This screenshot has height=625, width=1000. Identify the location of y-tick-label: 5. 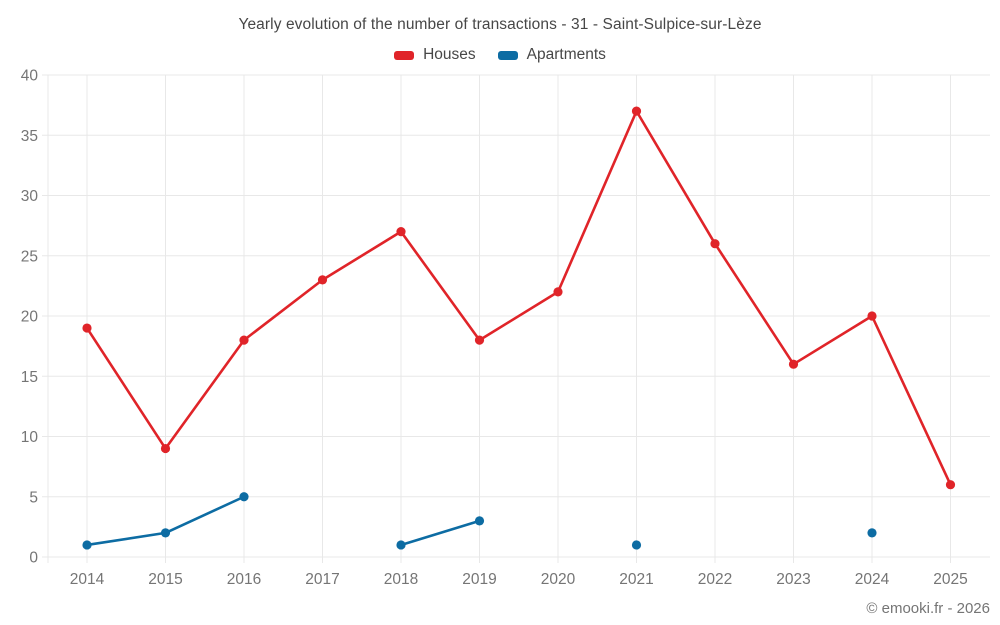
(33, 497).